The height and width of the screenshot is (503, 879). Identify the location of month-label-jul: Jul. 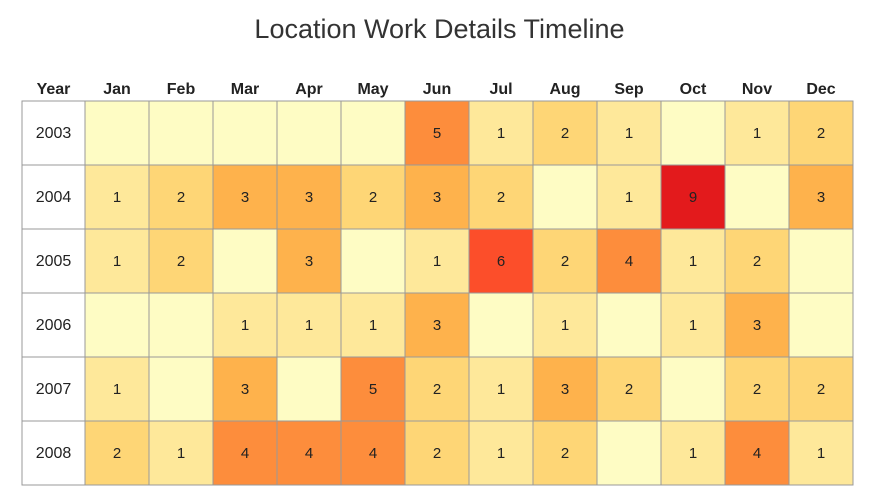
(500, 89).